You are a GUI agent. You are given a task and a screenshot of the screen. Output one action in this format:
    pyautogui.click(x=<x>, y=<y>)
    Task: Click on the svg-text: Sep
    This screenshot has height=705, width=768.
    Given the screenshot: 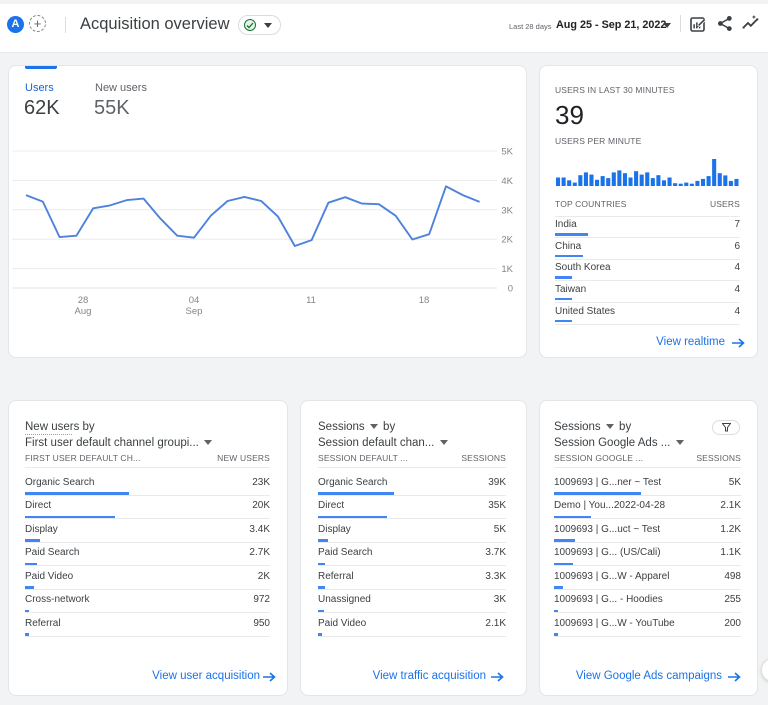 What is the action you would take?
    pyautogui.click(x=194, y=311)
    